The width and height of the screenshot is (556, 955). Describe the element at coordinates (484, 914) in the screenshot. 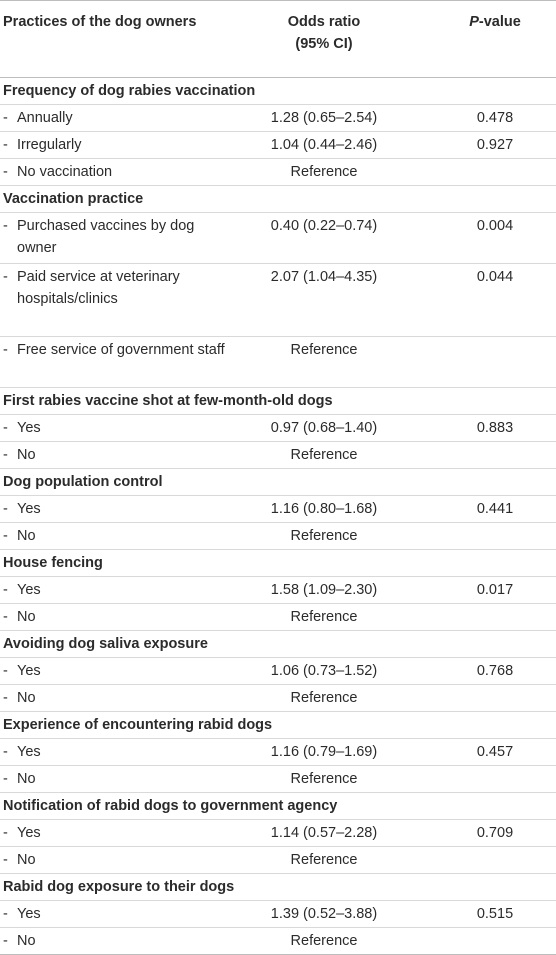

I see `p-value-cell: 0.515` at that location.